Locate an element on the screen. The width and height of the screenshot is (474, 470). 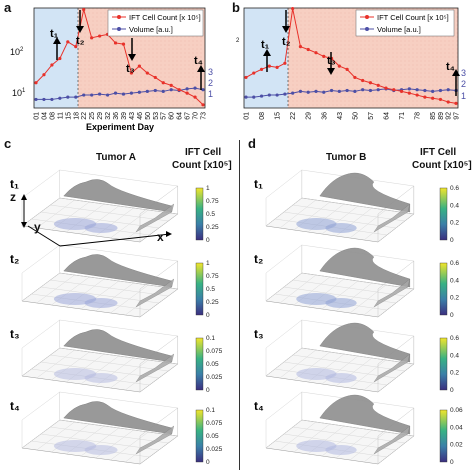
row-label-2: t₂ is located at coordinates (14, 259).